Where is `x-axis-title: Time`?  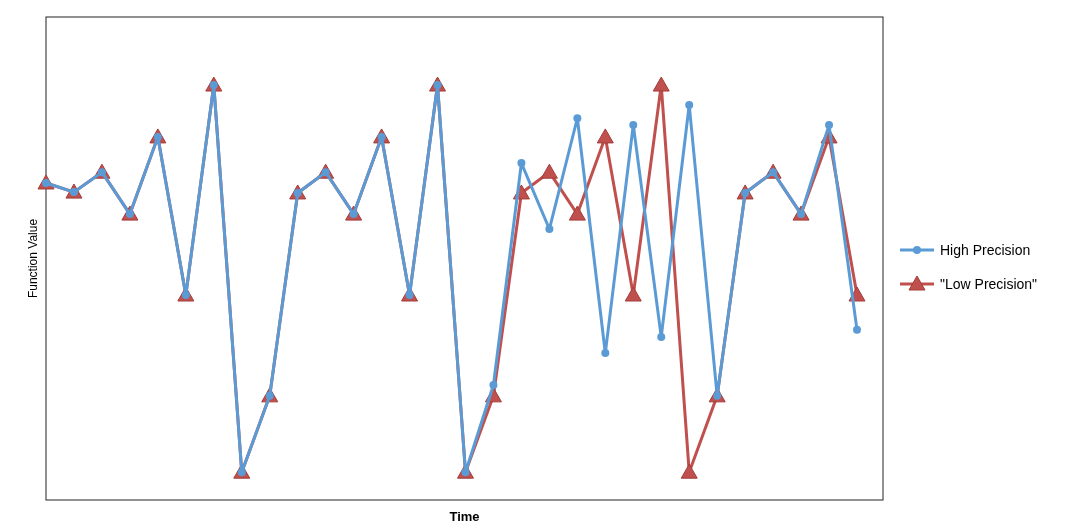 x-axis-title: Time is located at coordinates (464, 516).